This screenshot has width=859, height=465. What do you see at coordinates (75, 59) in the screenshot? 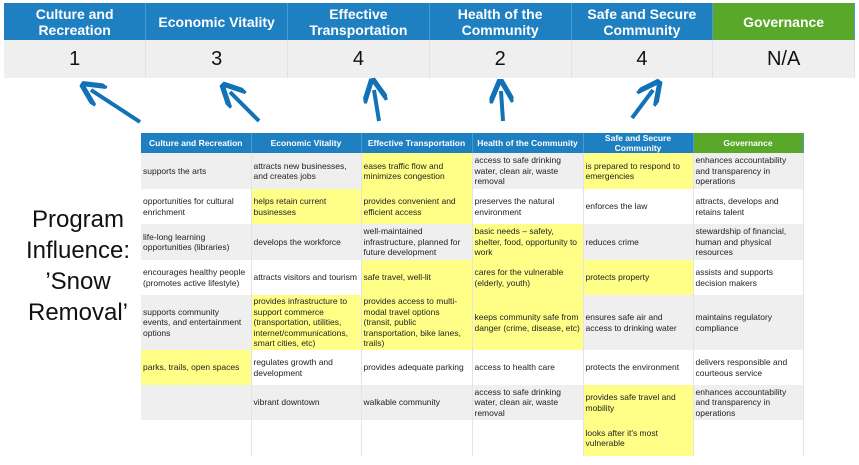
I see `score-culture-and-recreation: 1` at bounding box center [75, 59].